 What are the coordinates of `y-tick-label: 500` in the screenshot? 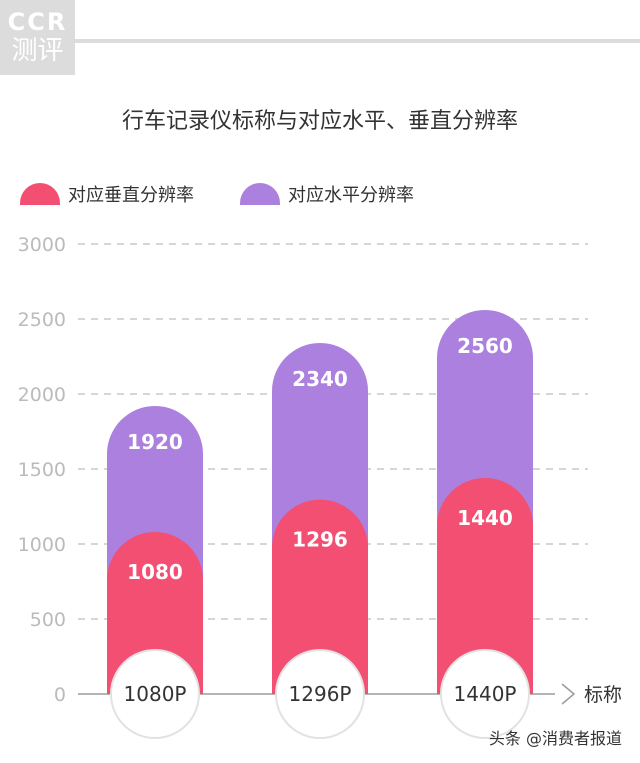 It's located at (48, 620).